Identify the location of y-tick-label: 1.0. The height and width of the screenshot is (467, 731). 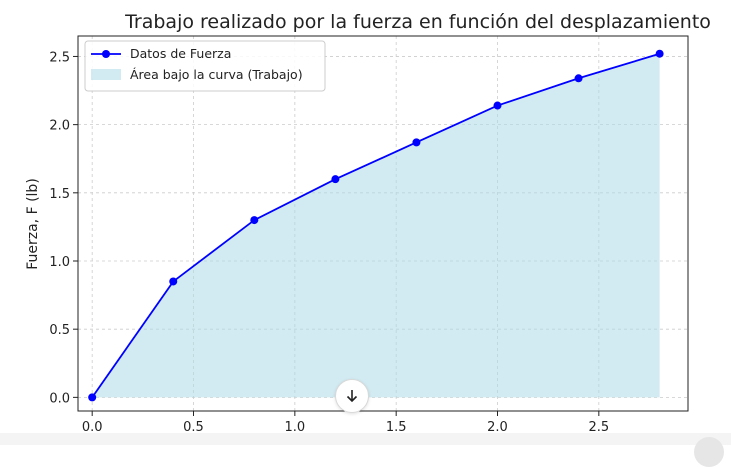
(59, 262).